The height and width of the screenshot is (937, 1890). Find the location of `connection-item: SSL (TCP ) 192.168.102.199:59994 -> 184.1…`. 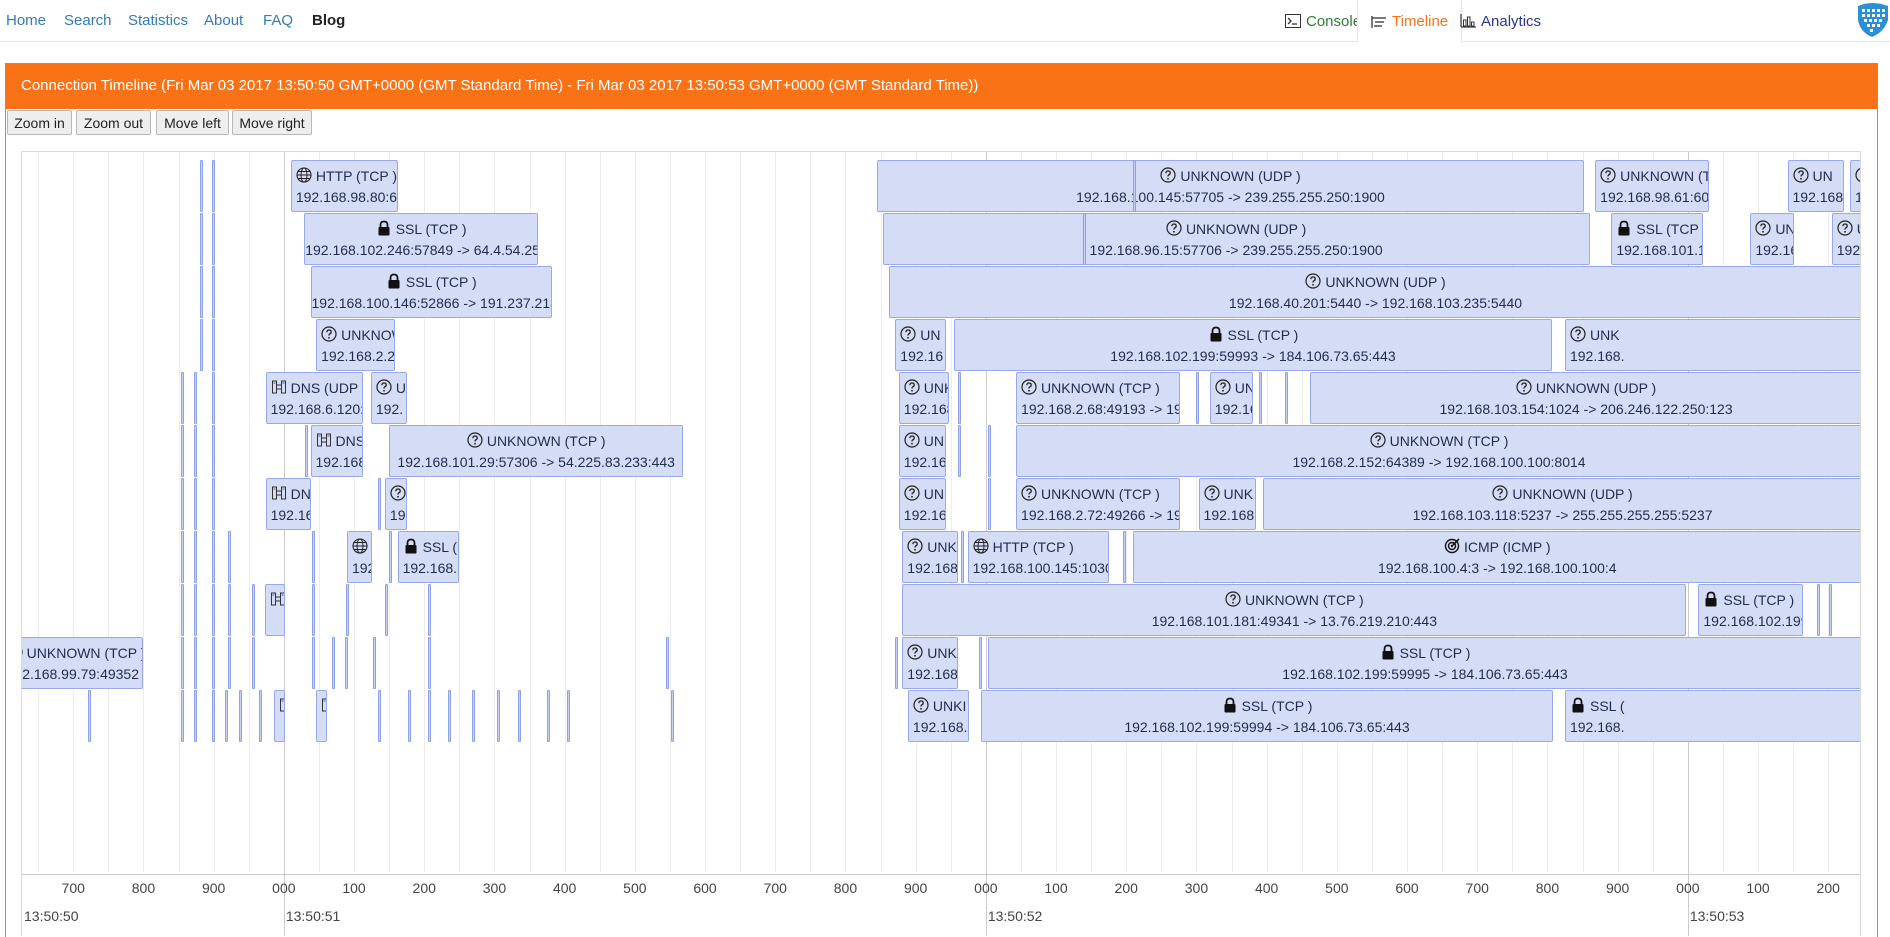

connection-item: SSL (TCP ) 192.168.102.199:59994 -> 184.1… is located at coordinates (1267, 716).